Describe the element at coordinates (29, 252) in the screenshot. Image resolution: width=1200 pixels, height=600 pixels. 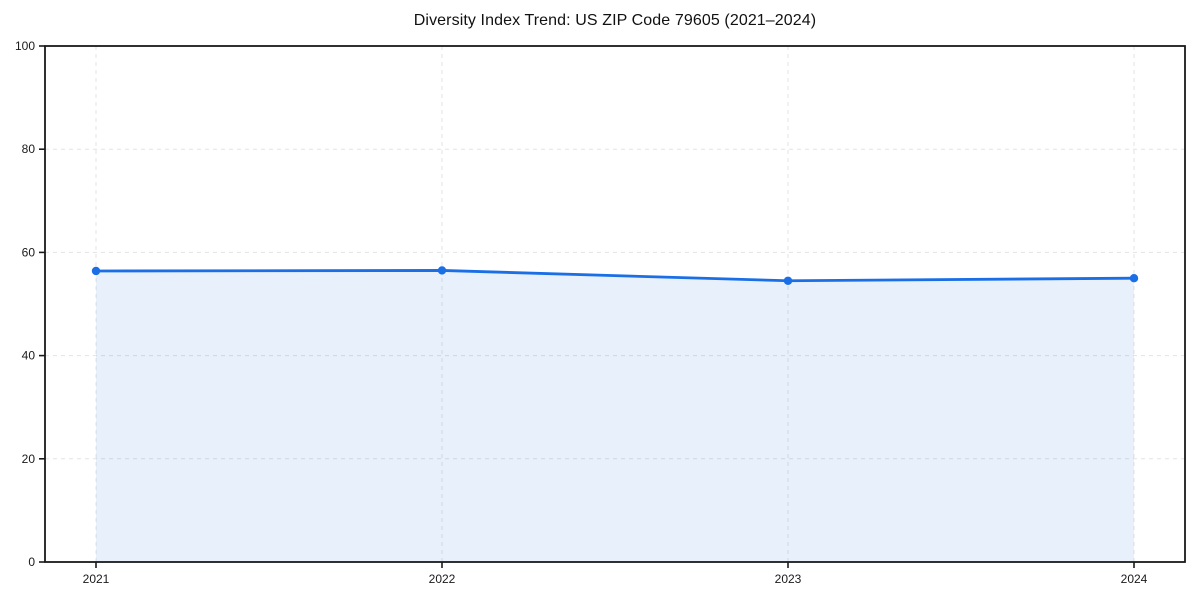
I see `y-tick-label: 60` at that location.